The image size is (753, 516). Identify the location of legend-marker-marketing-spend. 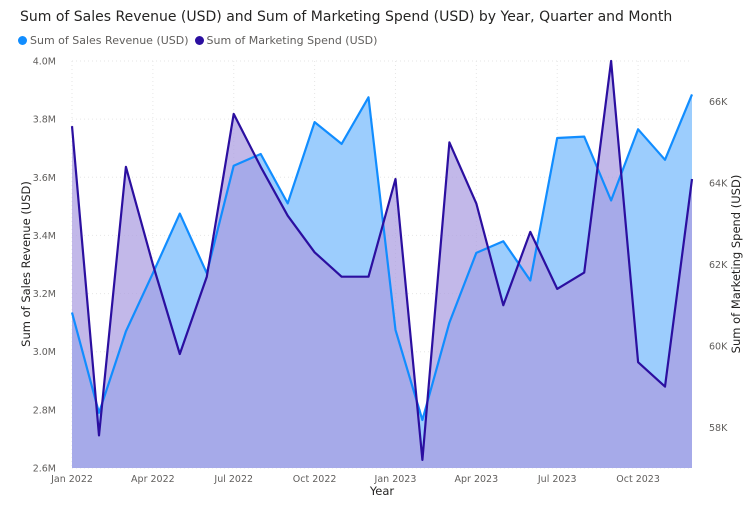
(199, 40).